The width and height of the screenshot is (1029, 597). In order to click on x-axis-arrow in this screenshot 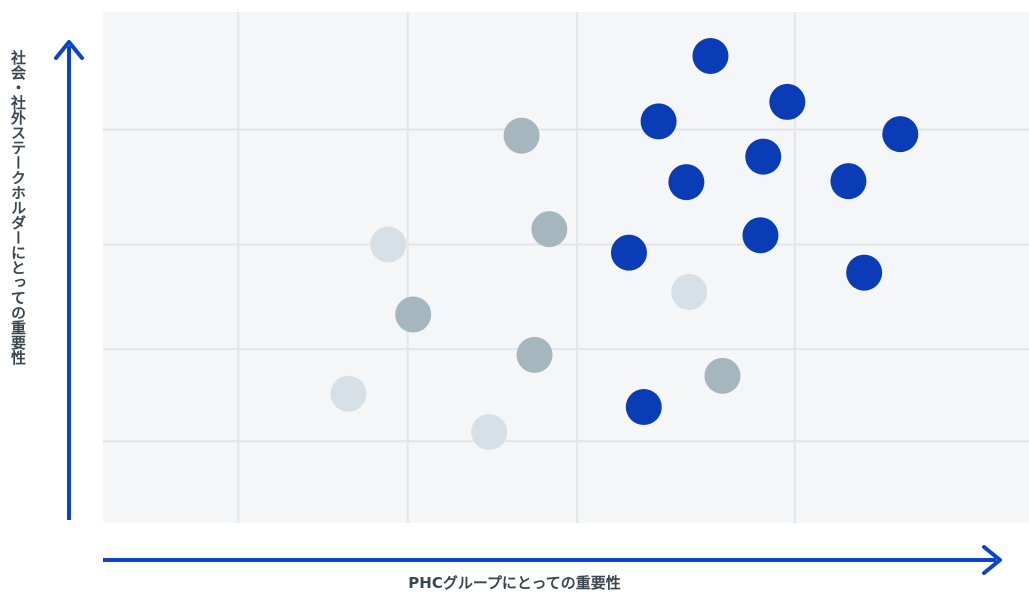, I will do `click(552, 560)`.